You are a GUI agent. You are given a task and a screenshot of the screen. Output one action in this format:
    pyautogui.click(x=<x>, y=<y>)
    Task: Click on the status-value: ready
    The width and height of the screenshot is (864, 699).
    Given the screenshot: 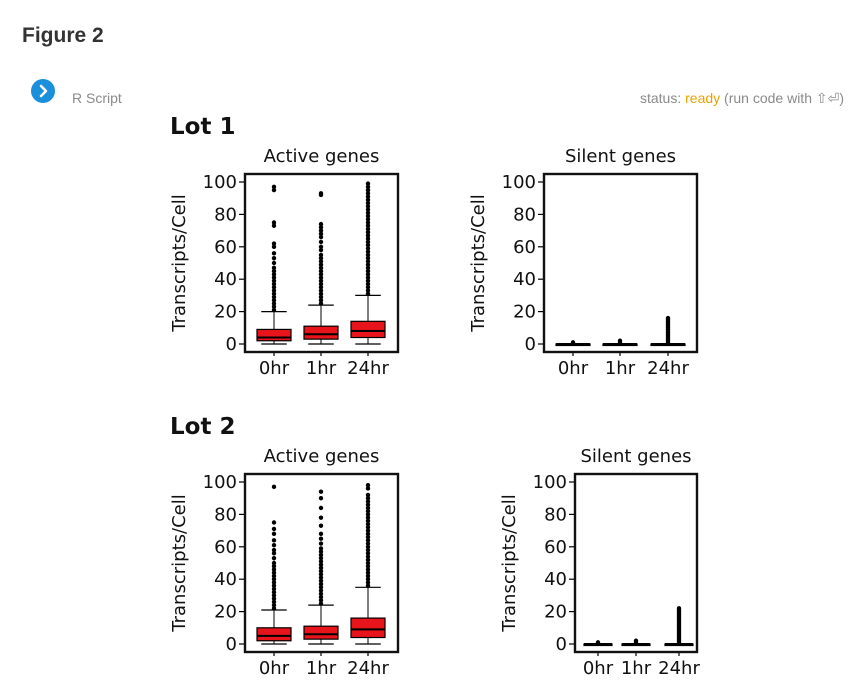 What is the action you would take?
    pyautogui.click(x=703, y=98)
    